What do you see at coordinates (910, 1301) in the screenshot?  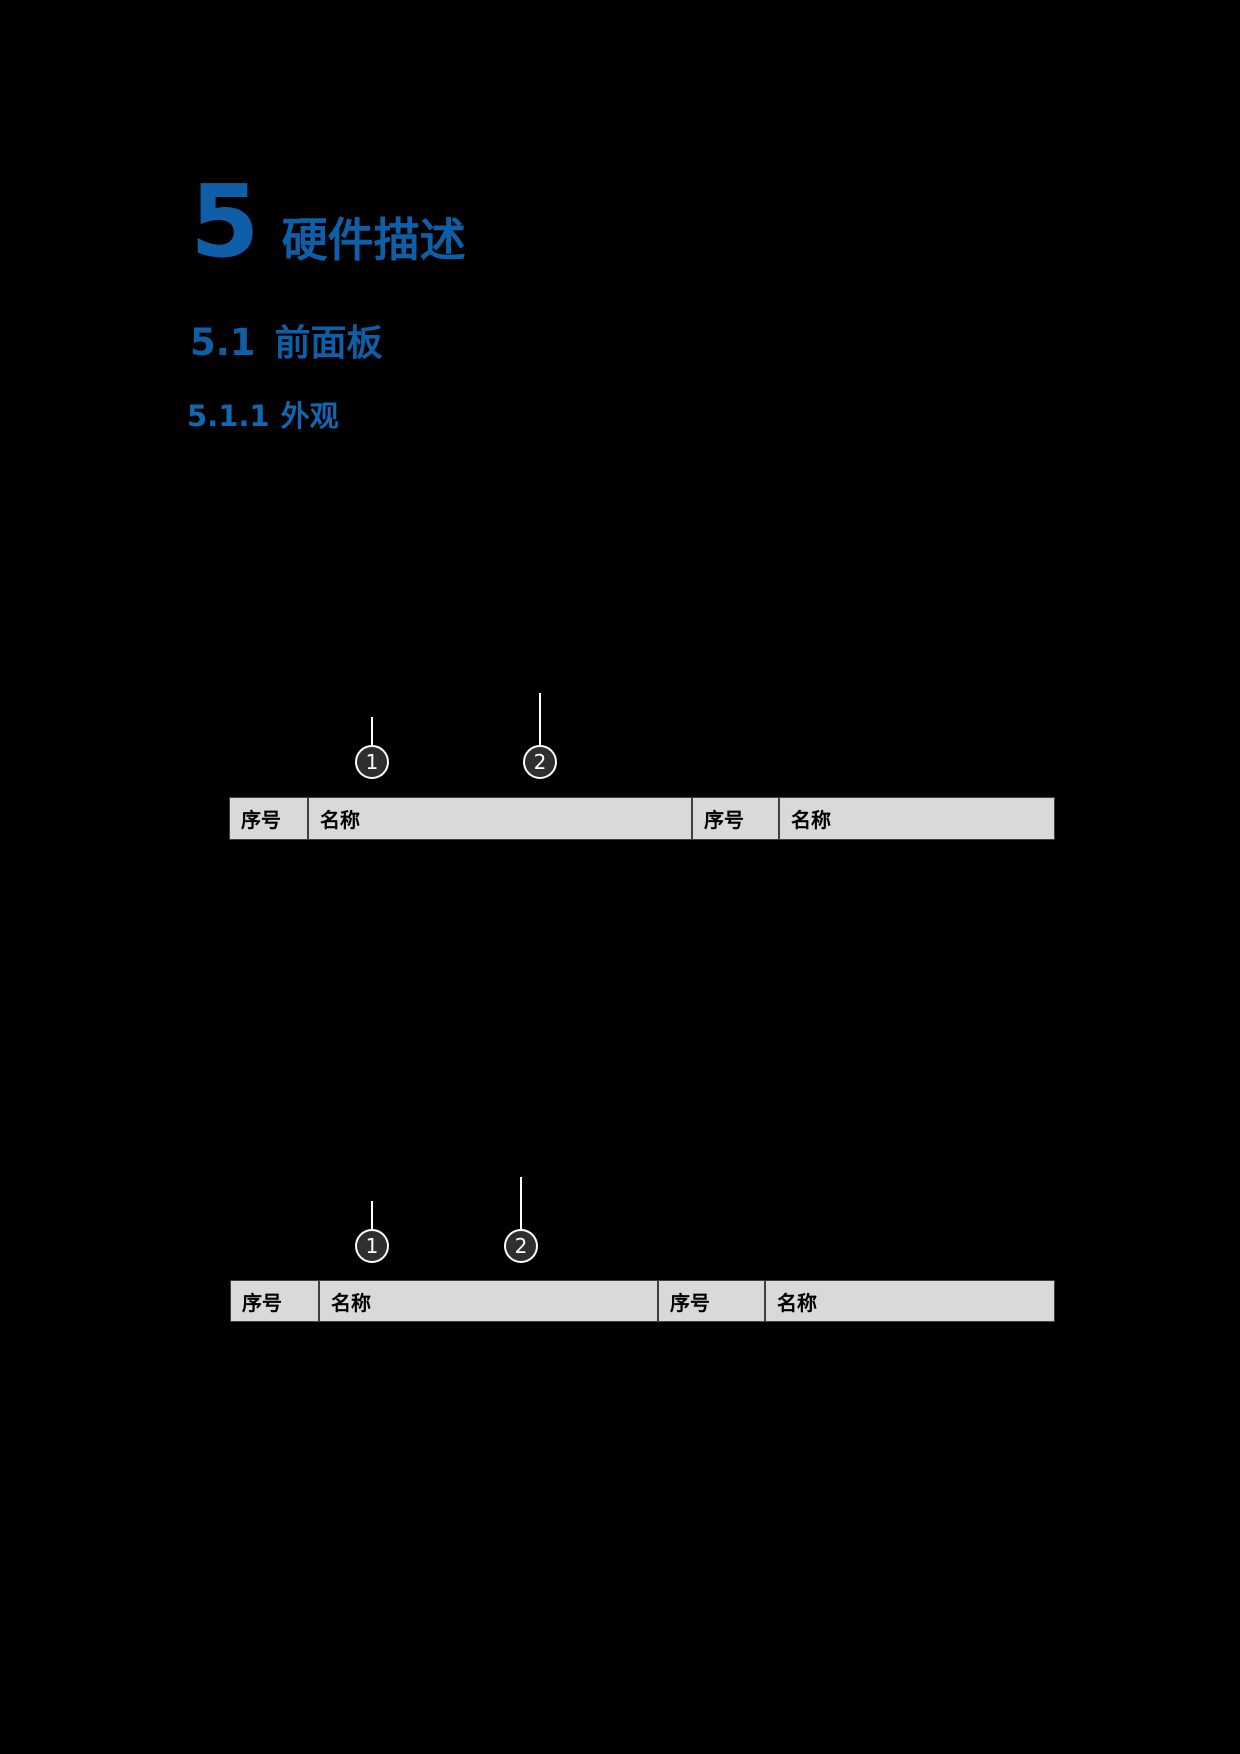 I see `table2-header-cell-name-right: 名称` at bounding box center [910, 1301].